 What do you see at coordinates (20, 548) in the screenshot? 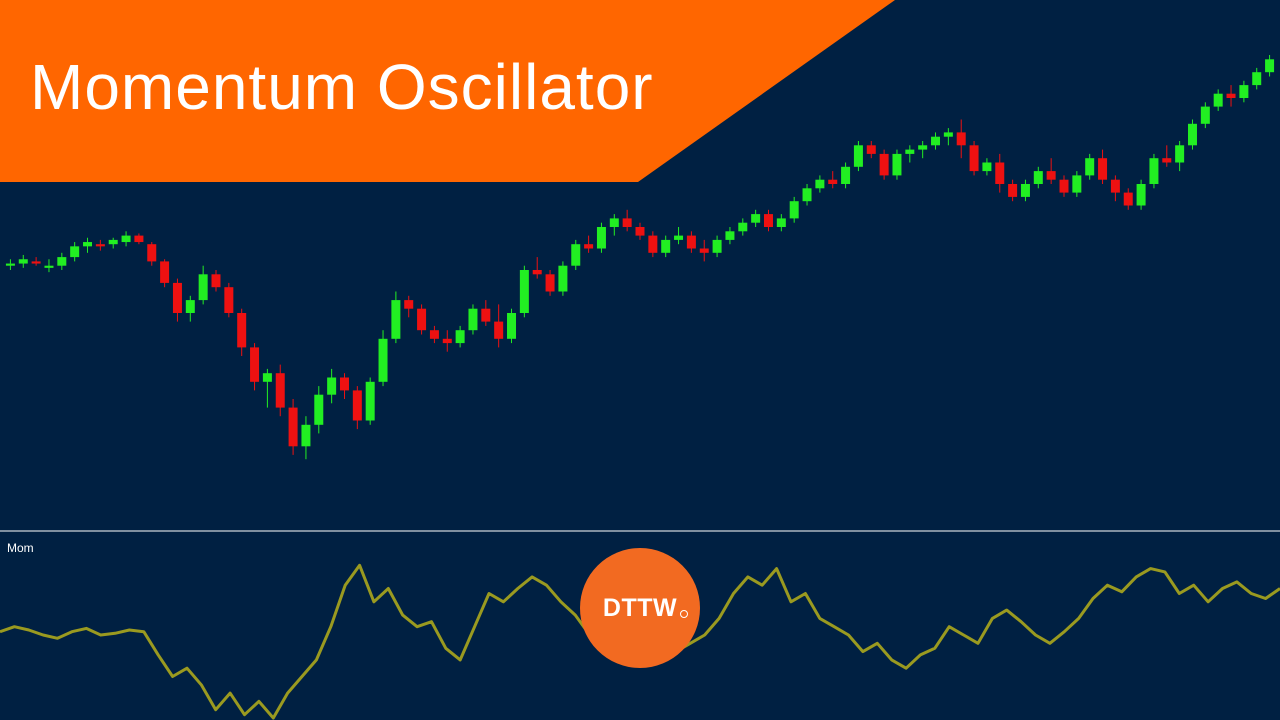
I see `indicator-label: Mom` at bounding box center [20, 548].